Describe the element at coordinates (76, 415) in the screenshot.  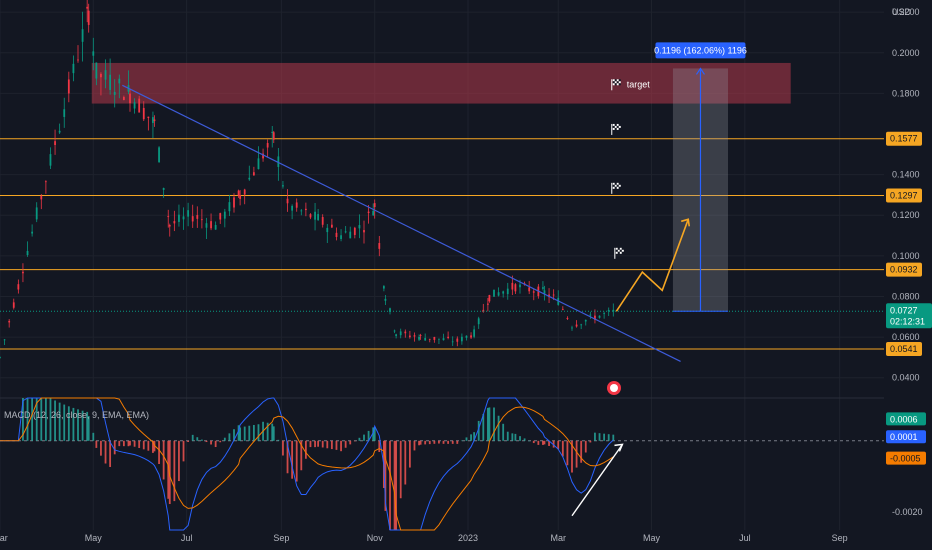
I see `macd-title: MACD (12, 26, close, 9, EMA, EMA)` at that location.